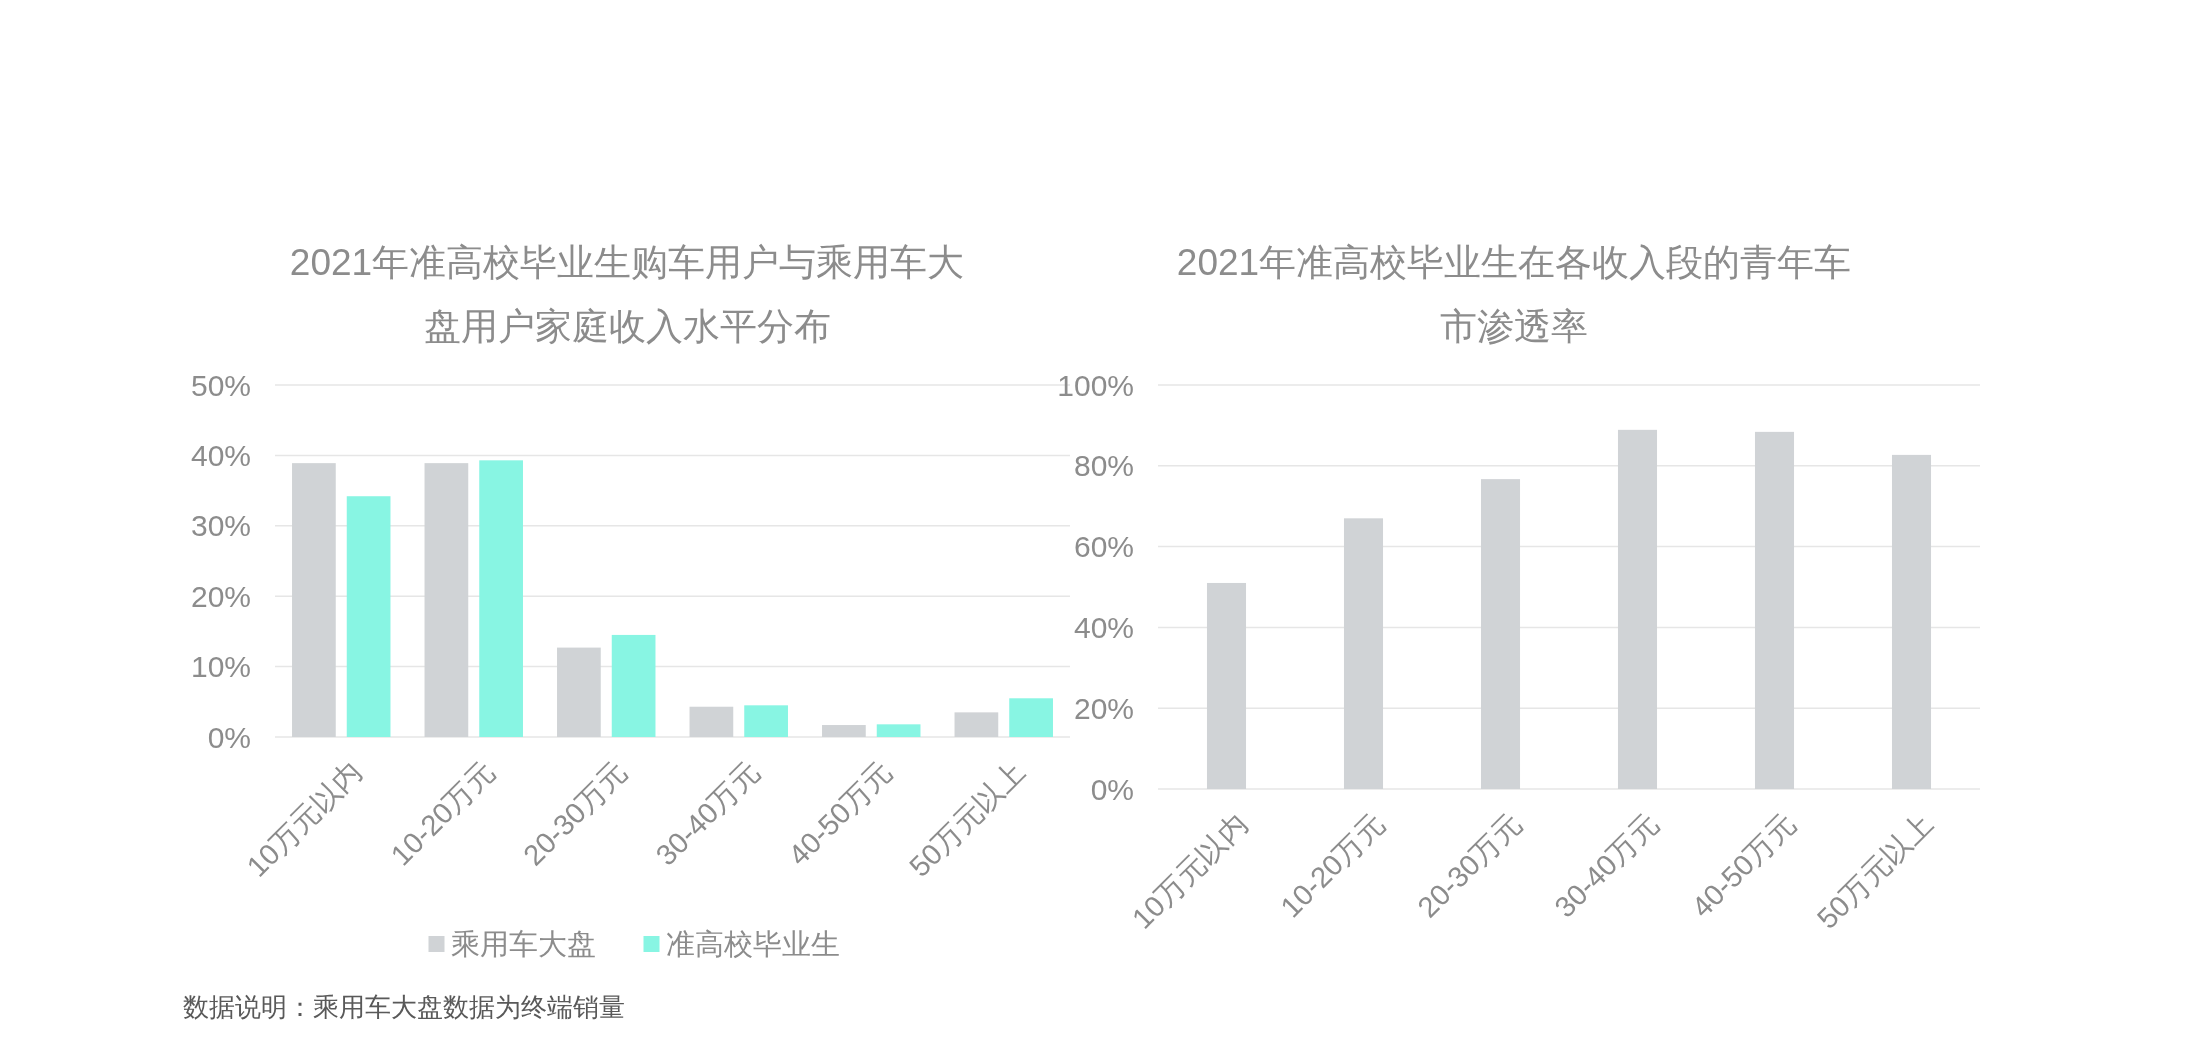 The width and height of the screenshot is (2209, 1037). I want to click on y-tick-label: 50%, so click(220, 385).